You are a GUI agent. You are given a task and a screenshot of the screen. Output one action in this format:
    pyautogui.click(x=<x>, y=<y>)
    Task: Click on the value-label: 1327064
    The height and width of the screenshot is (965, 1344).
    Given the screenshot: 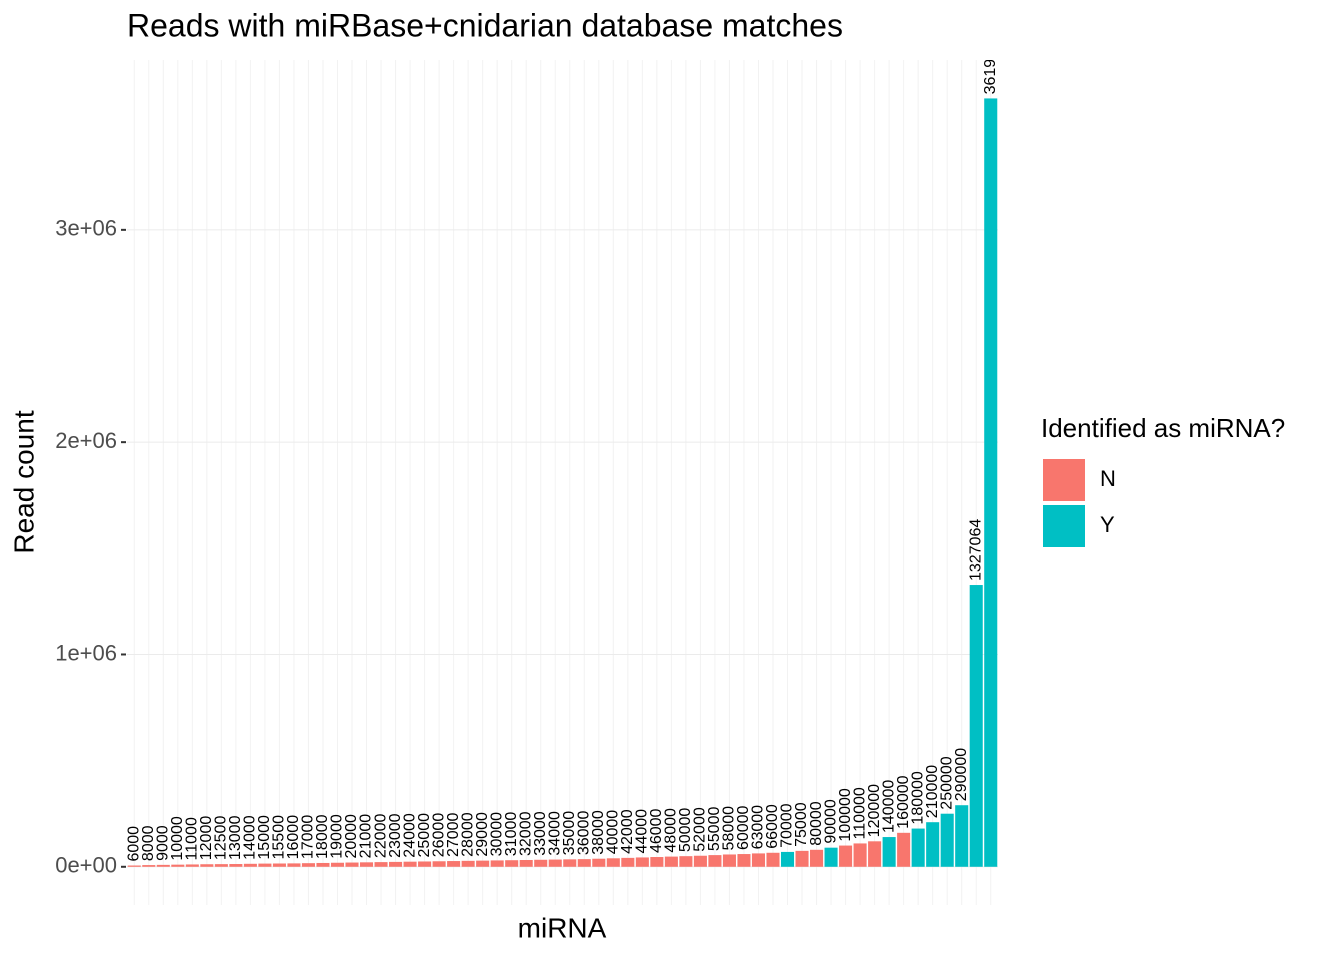 What is the action you would take?
    pyautogui.click(x=975, y=550)
    